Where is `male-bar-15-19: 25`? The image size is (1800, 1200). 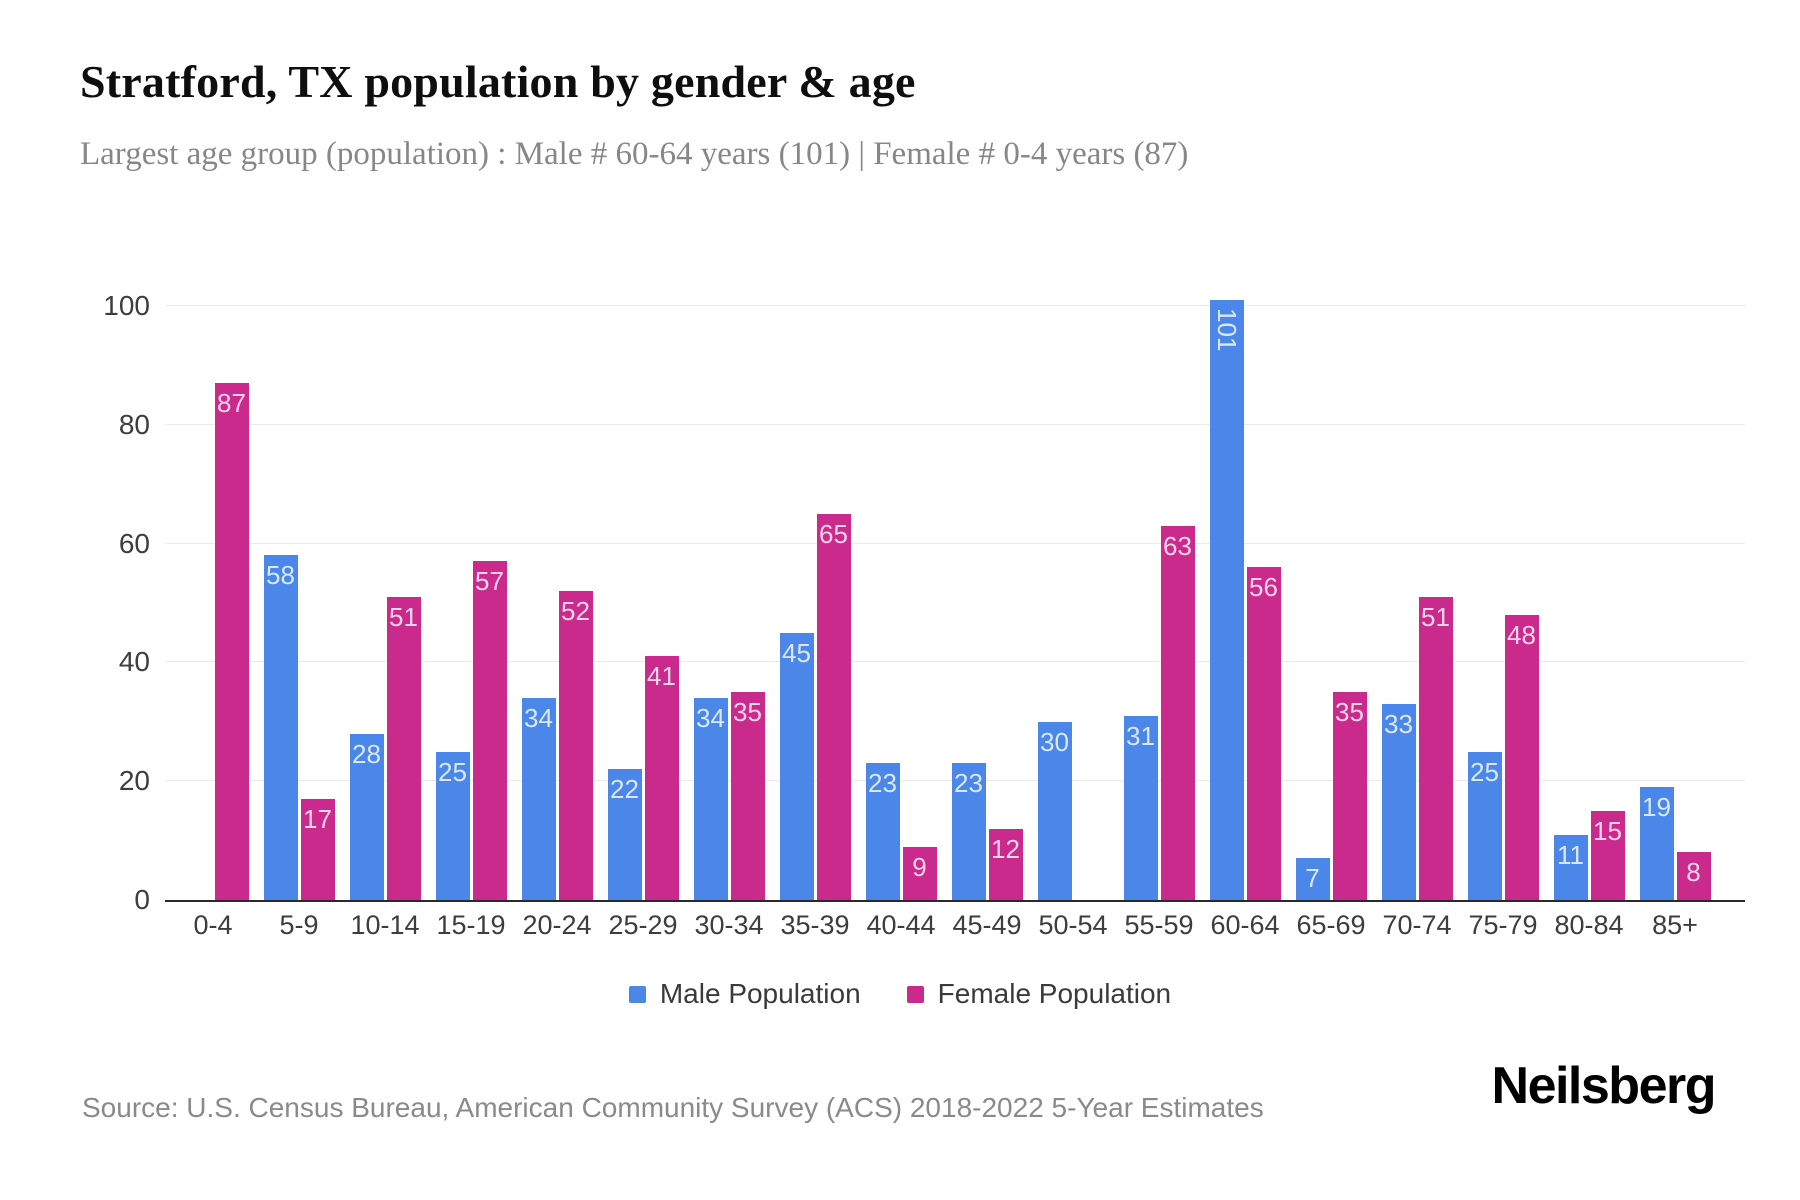 male-bar-15-19: 25 is located at coordinates (452, 825).